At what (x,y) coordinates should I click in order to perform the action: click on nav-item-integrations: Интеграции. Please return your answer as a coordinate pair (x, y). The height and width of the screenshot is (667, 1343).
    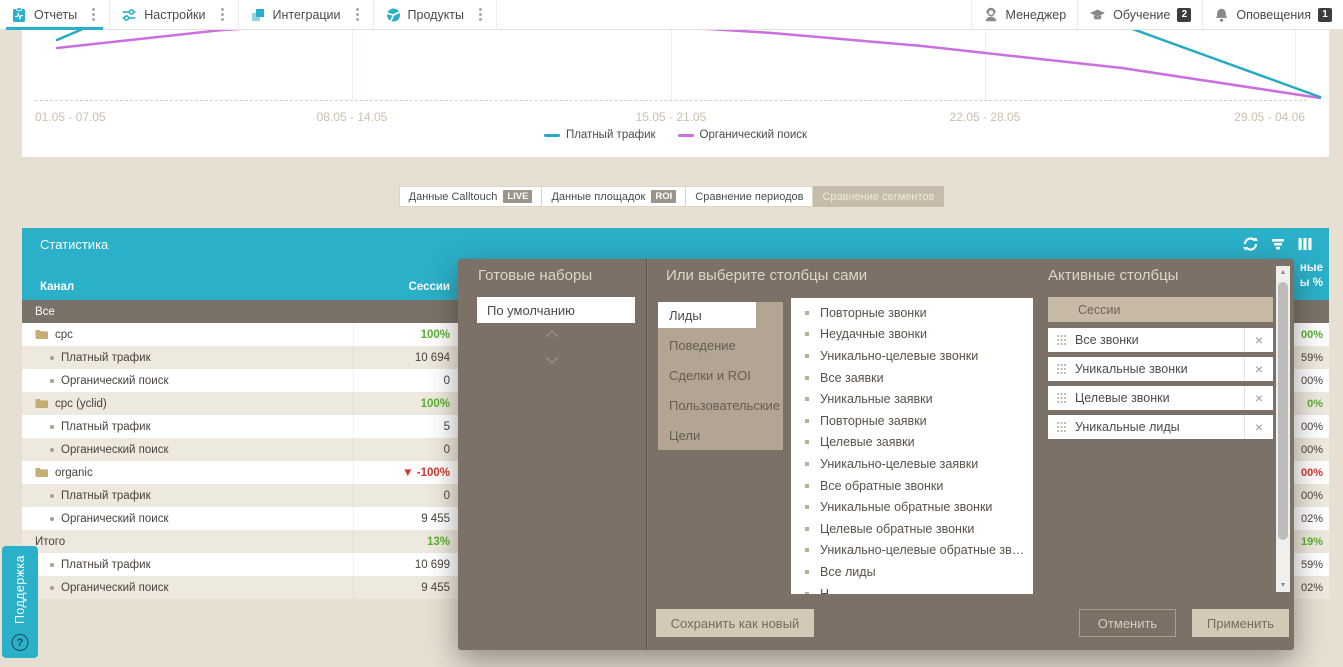
    Looking at the image, I should click on (306, 14).